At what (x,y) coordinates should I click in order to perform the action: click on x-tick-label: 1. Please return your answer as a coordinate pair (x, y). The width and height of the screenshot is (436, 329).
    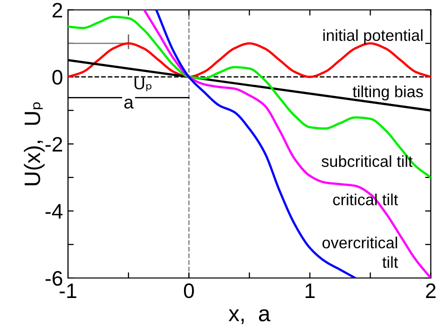
    Looking at the image, I should click on (310, 291).